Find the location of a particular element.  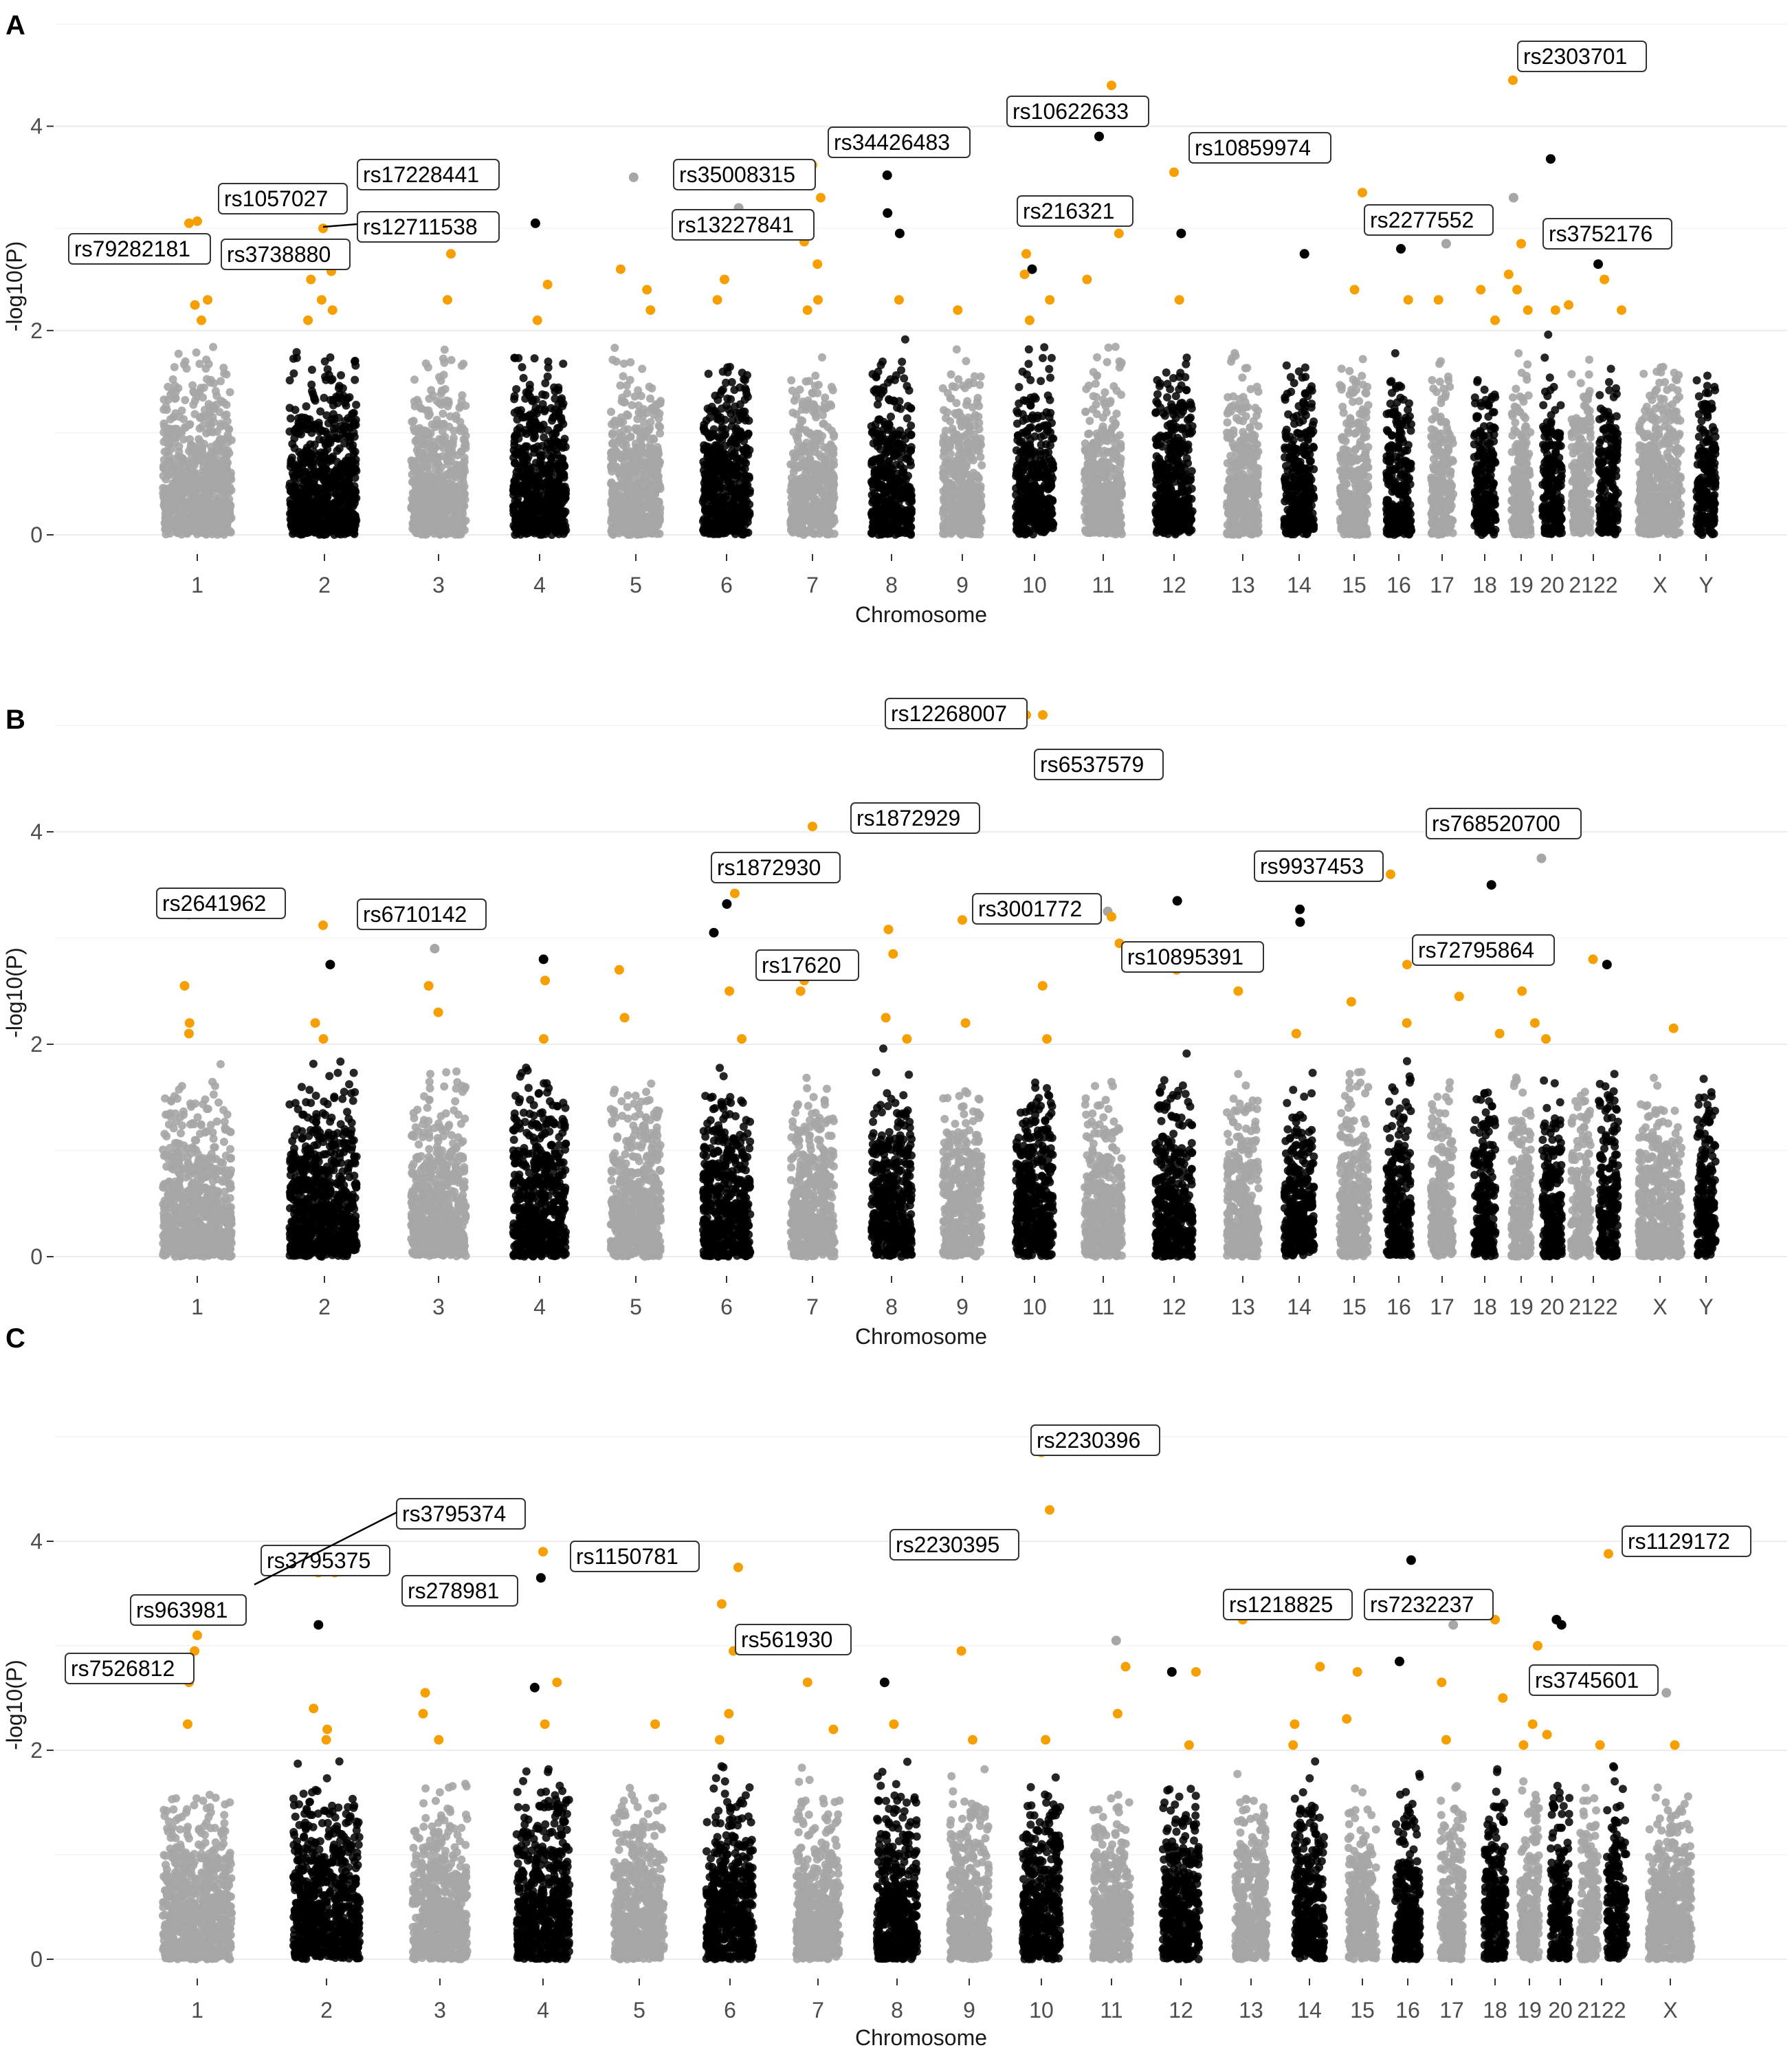

panel-letter: A is located at coordinates (15, 25).